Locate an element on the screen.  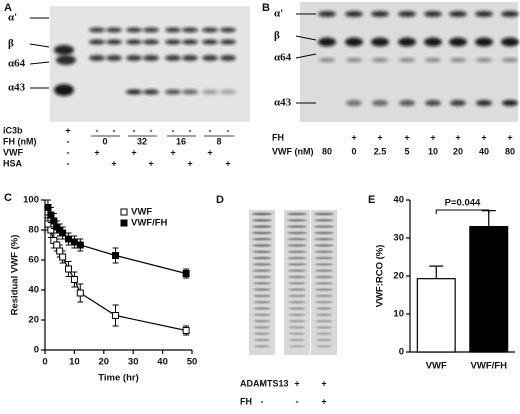
label: E is located at coordinates (371, 200).